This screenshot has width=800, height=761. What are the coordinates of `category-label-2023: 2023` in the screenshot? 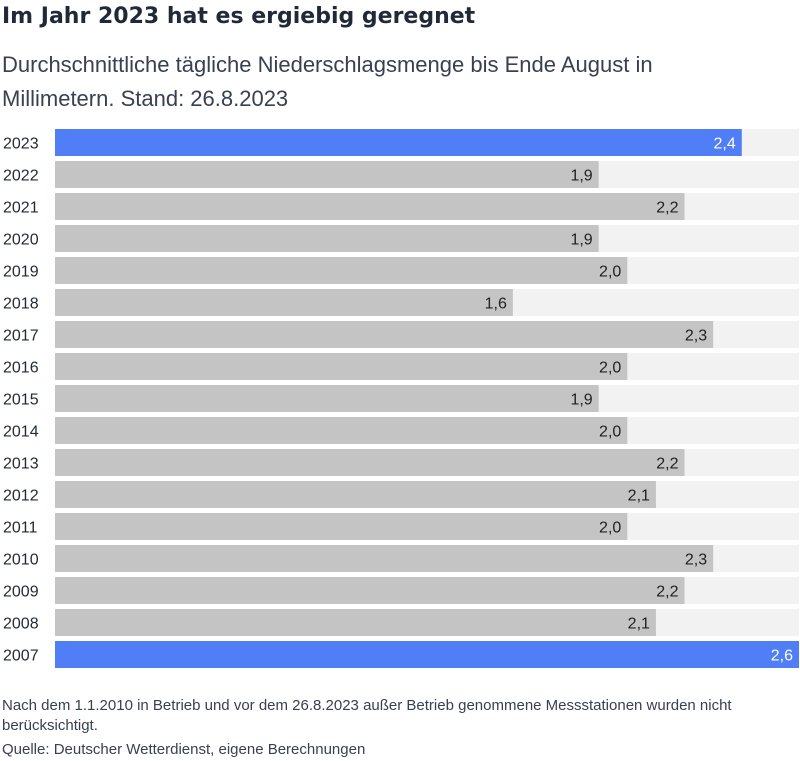 It's located at (21, 144).